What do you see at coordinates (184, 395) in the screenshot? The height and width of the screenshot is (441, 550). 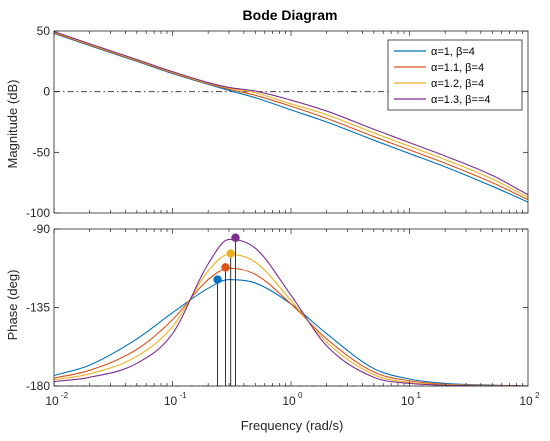 I see `x-tick-exponent-2: -1` at bounding box center [184, 395].